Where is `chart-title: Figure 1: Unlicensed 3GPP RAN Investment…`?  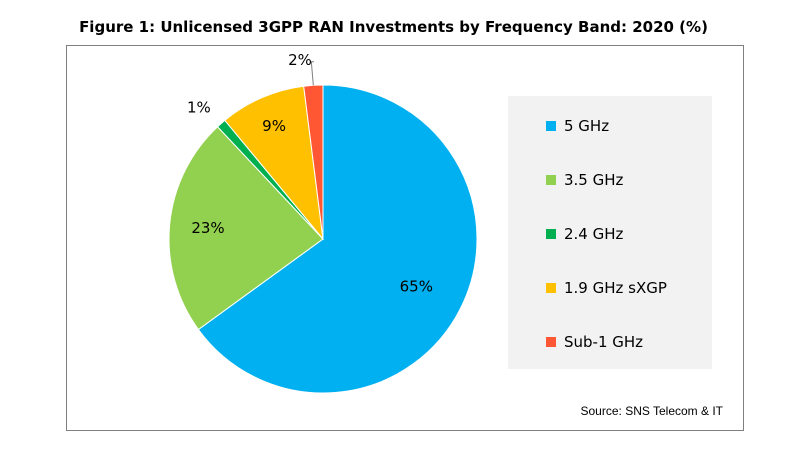 chart-title: Figure 1: Unlicensed 3GPP RAN Investment… is located at coordinates (393, 27).